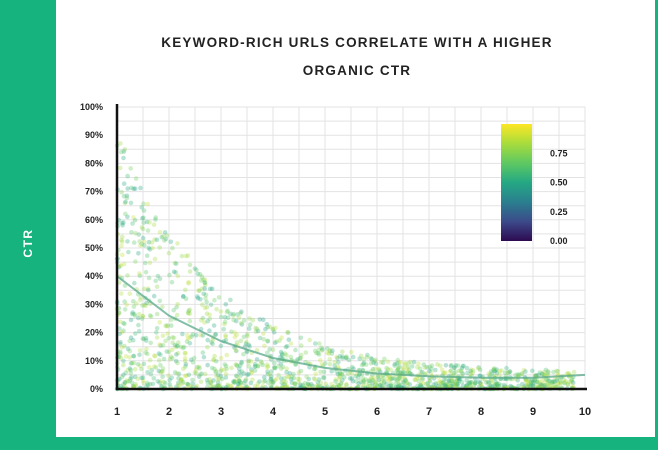 This screenshot has width=658, height=450. I want to click on y-tick-label: 10%, so click(94, 361).